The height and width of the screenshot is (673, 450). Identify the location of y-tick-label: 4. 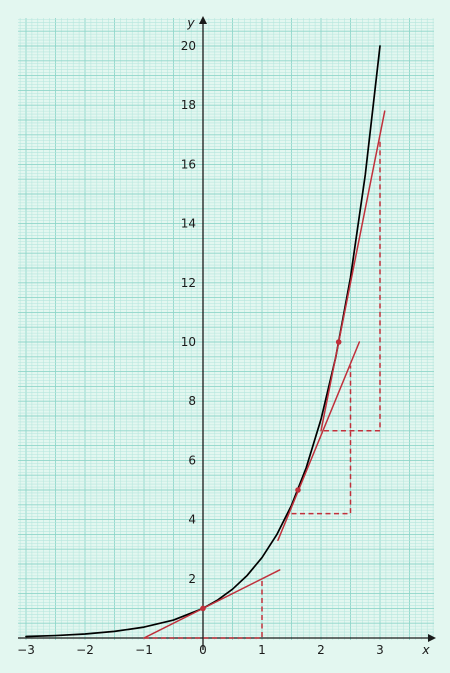
(192, 520).